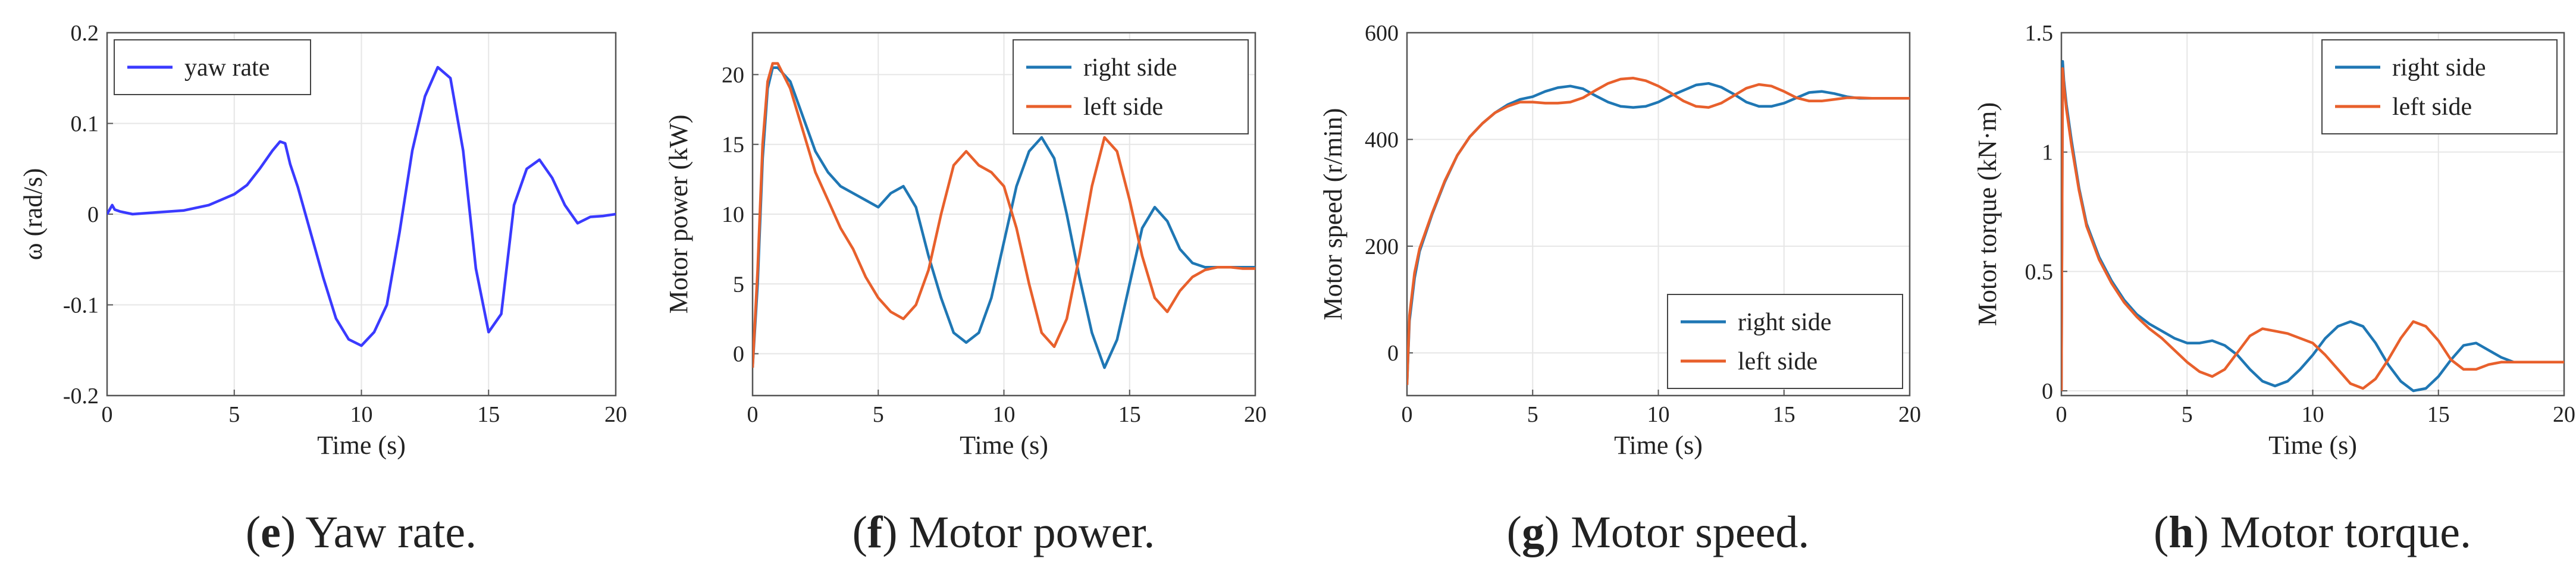 The width and height of the screenshot is (2576, 577). I want to click on legend: yaw rate, so click(213, 67).